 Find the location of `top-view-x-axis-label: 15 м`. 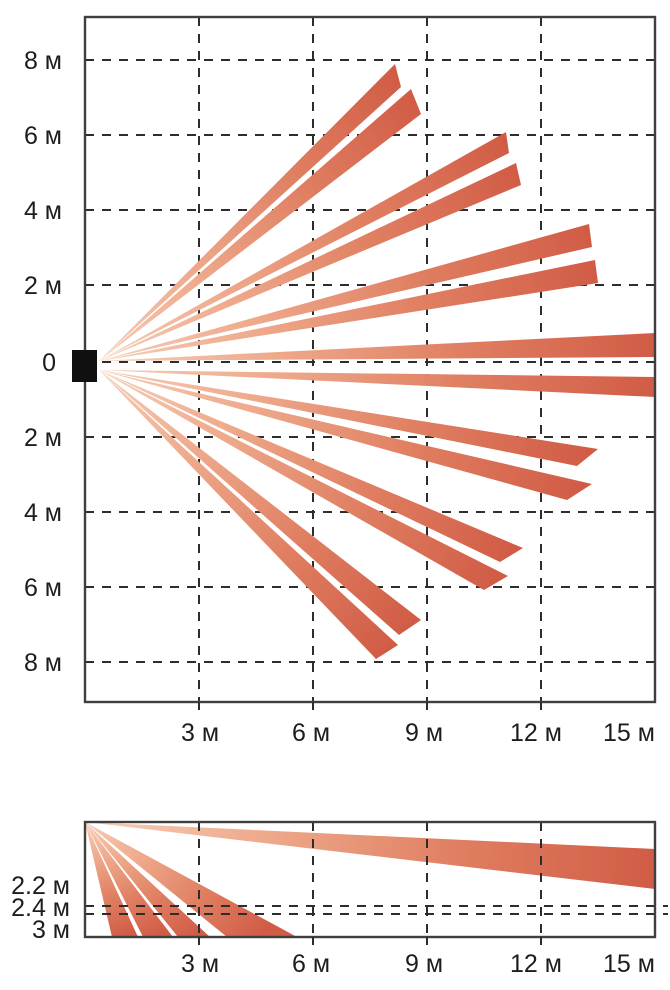

top-view-x-axis-label: 15 м is located at coordinates (629, 733).